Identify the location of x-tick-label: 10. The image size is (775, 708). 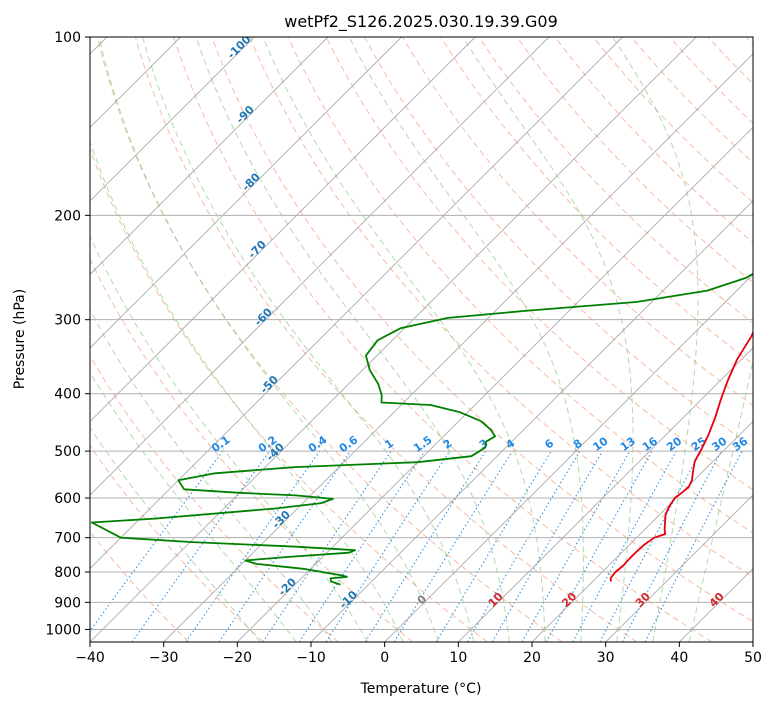
(458, 658).